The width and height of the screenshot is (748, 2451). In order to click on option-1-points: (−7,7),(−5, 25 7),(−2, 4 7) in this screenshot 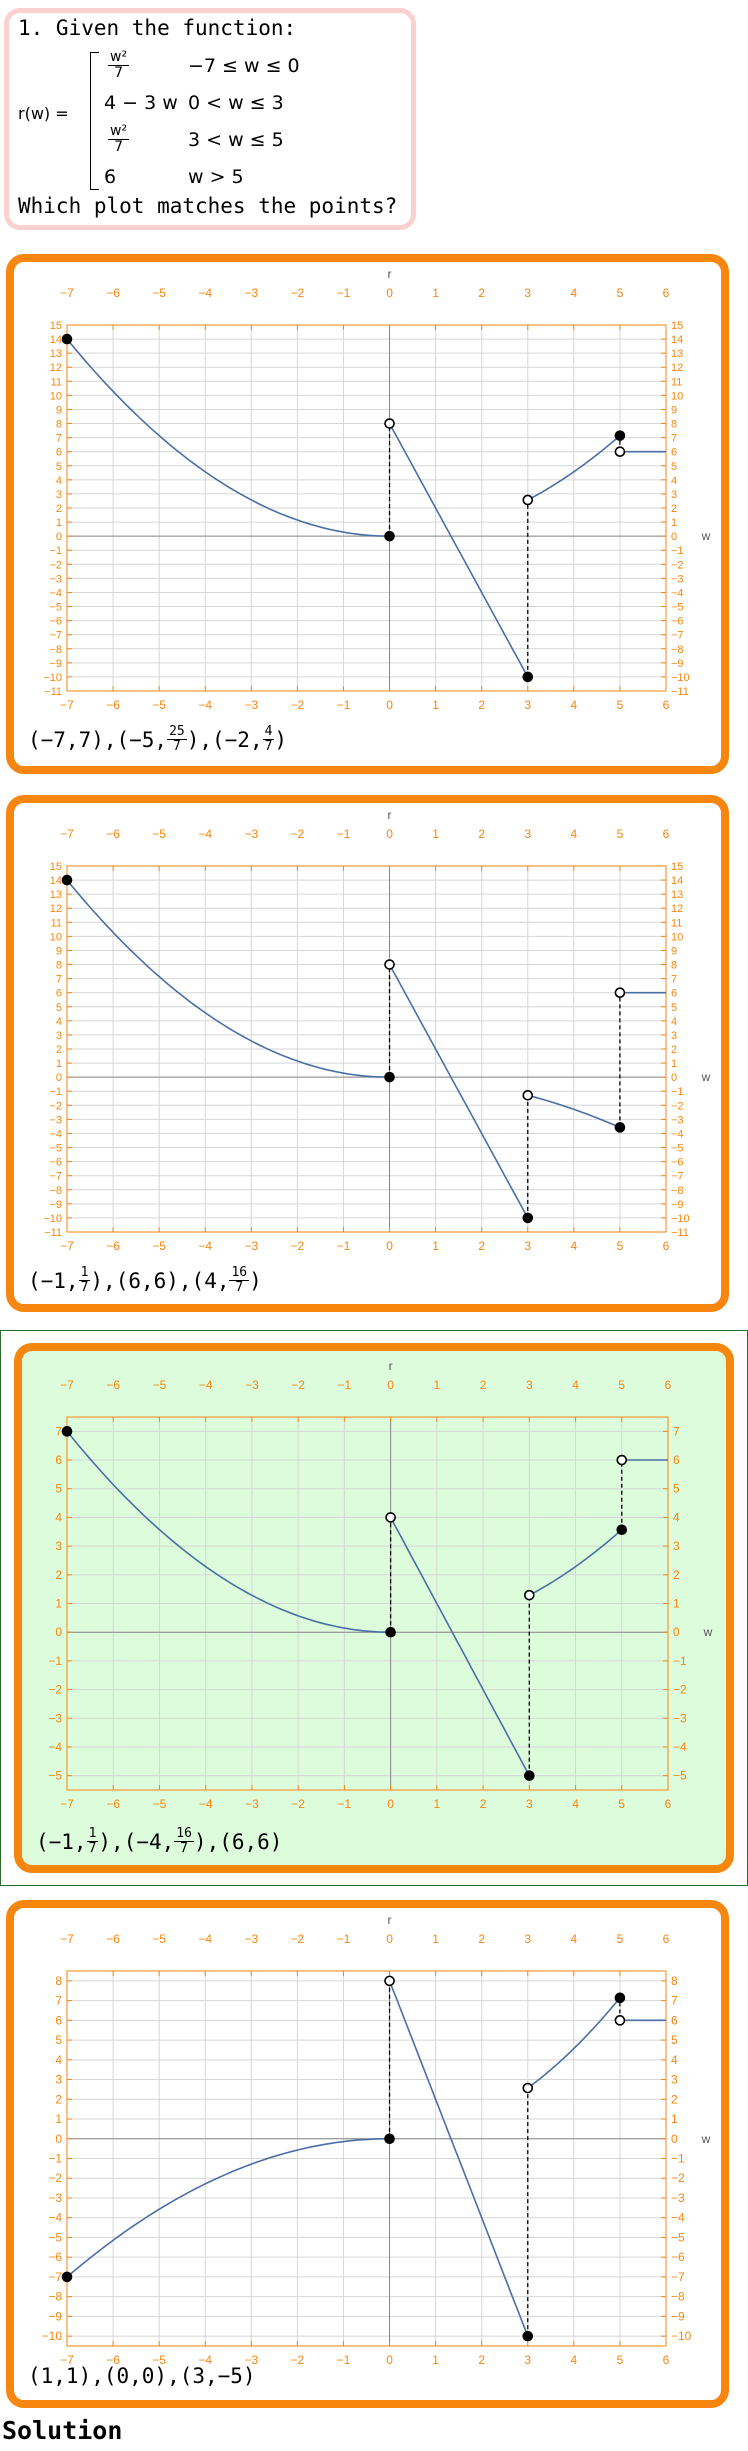, I will do `click(157, 739)`.